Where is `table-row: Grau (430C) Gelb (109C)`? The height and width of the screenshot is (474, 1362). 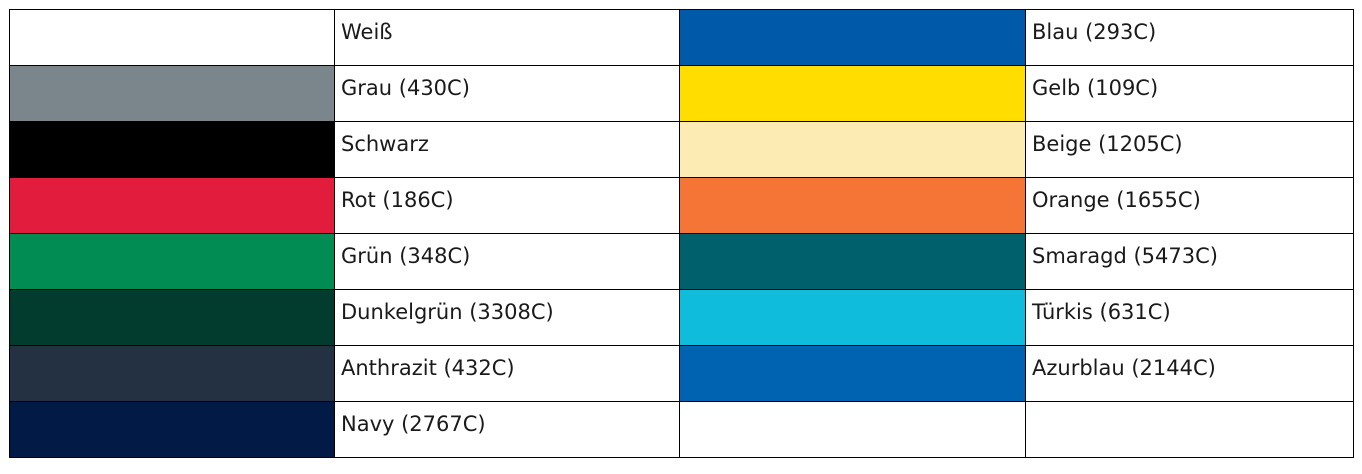
table-row: Grau (430C) Gelb (109C) is located at coordinates (681, 93).